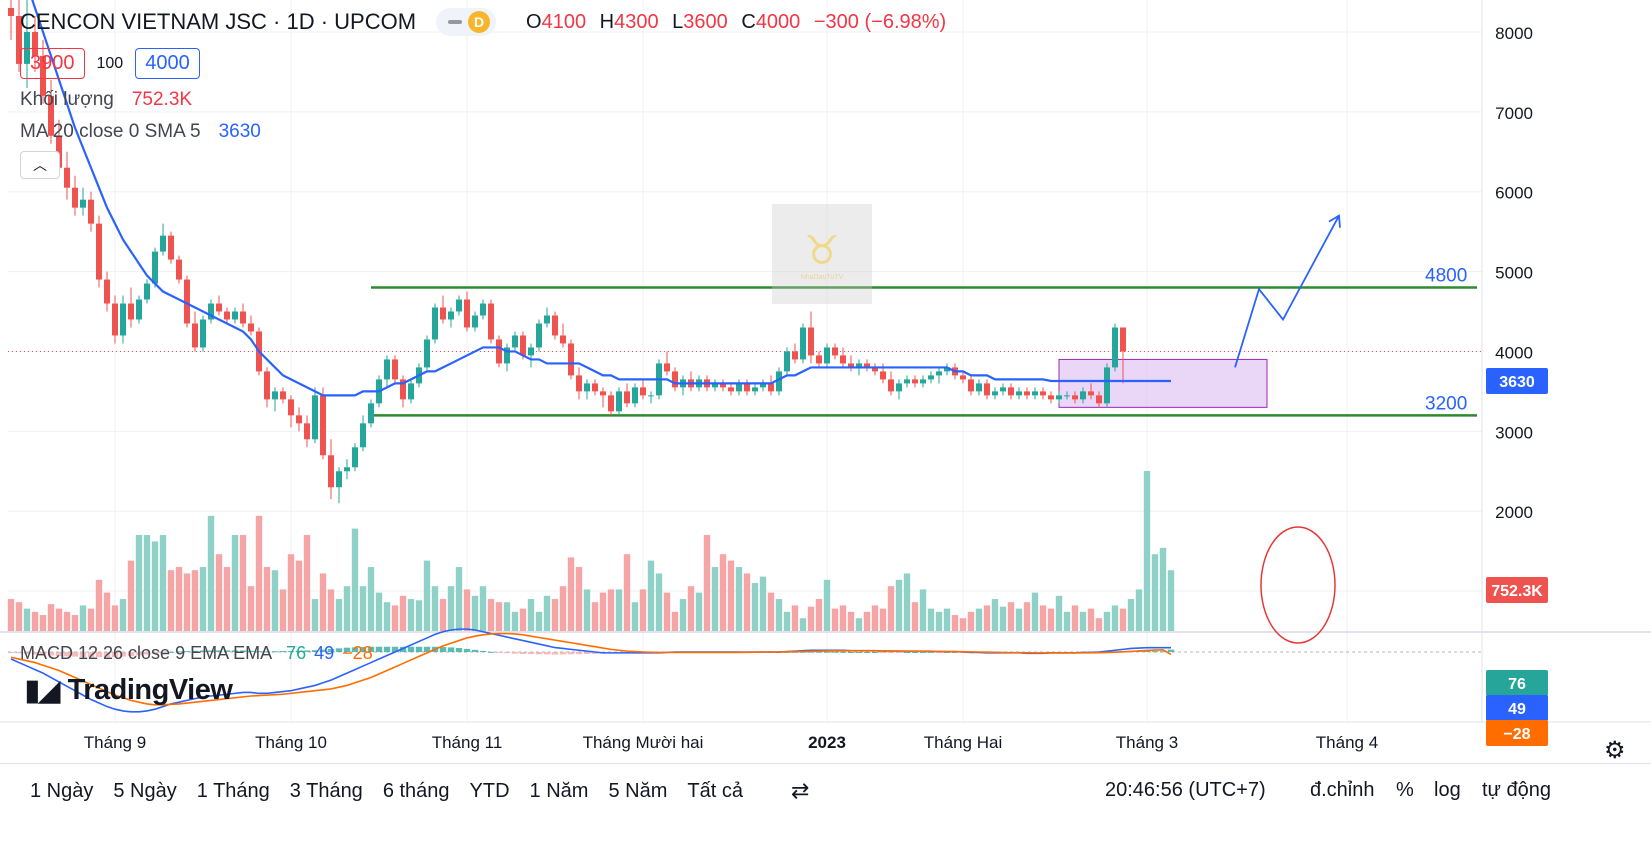 This screenshot has width=1651, height=859. What do you see at coordinates (1516, 790) in the screenshot?
I see `auto-scale-toggle: tự động` at bounding box center [1516, 790].